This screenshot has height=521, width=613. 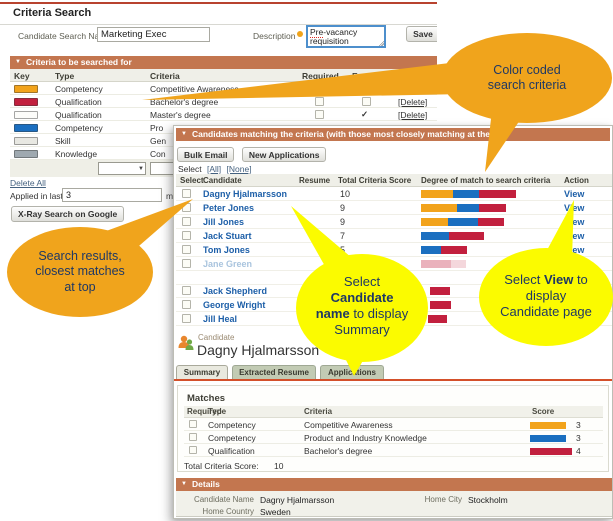 I want to click on match-type: Qualification, so click(x=231, y=451).